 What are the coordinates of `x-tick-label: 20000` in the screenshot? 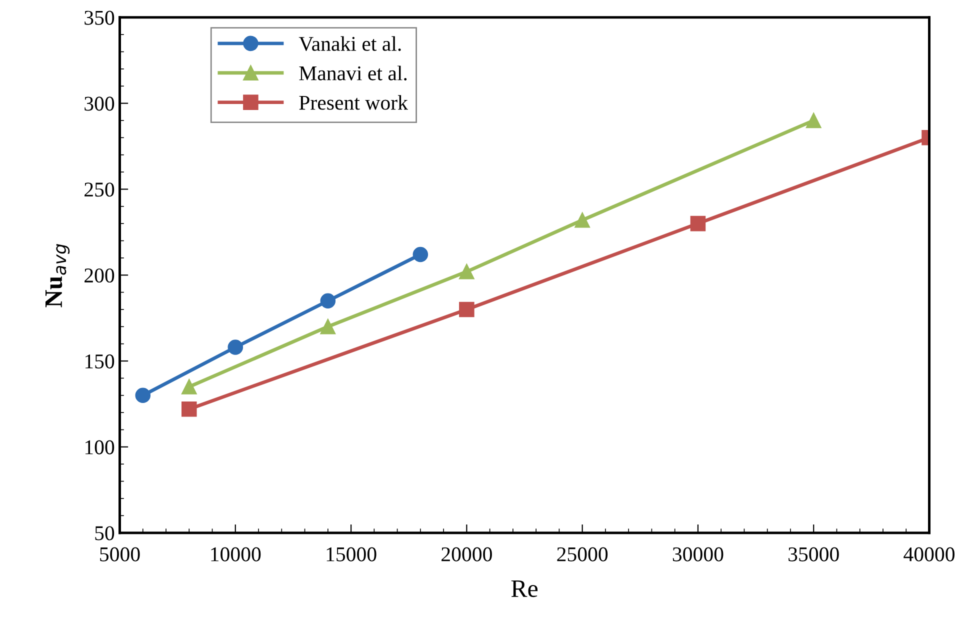 It's located at (467, 554).